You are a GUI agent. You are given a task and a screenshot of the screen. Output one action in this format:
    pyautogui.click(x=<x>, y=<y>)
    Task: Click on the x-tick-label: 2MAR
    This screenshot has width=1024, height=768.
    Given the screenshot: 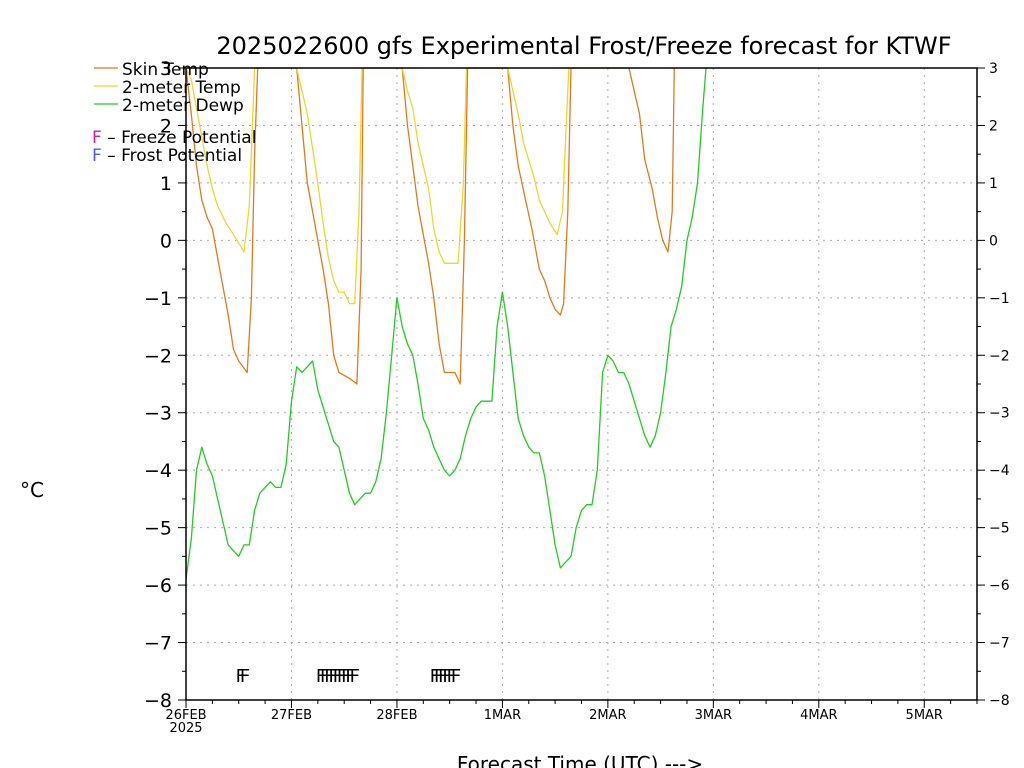 What is the action you would take?
    pyautogui.click(x=607, y=715)
    